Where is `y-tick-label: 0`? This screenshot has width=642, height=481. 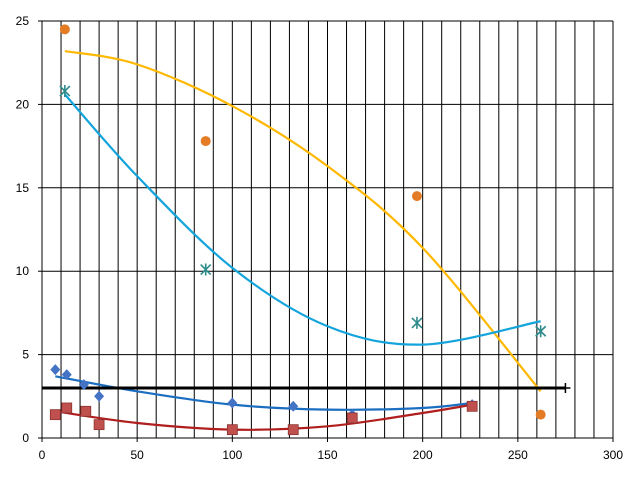
y-tick-label: 0 is located at coordinates (25, 438).